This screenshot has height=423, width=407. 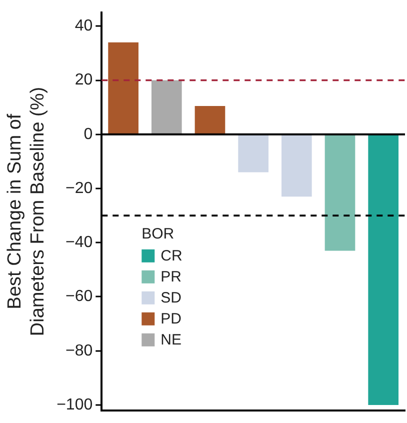 I want to click on y-tick-label: 20, so click(x=83, y=80).